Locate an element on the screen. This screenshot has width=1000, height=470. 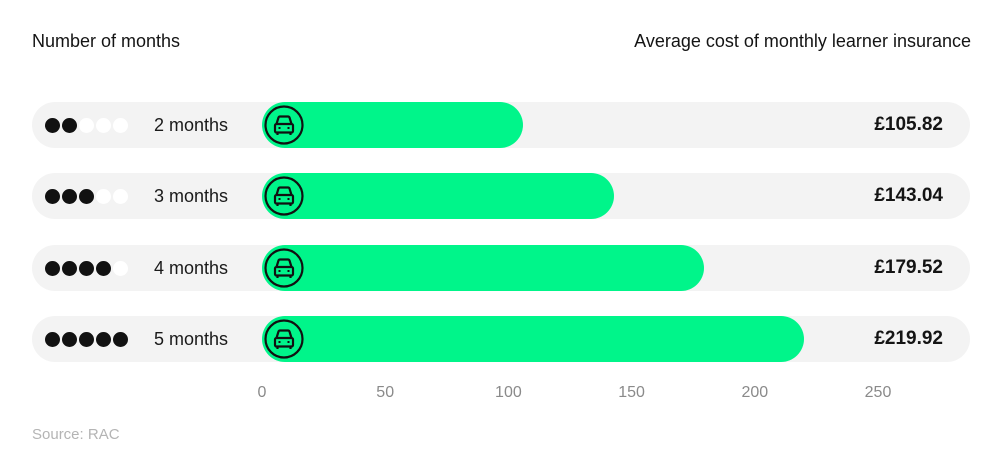
bar-row: 5 months £219.92 is located at coordinates (501, 339).